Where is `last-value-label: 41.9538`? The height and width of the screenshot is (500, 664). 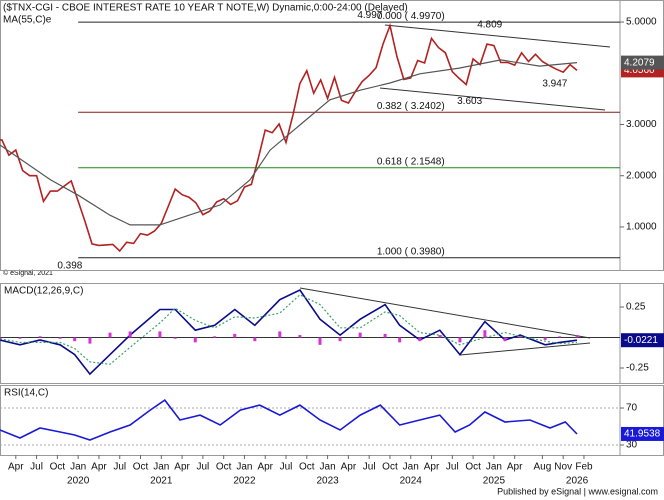
last-value-label: 41.9538 is located at coordinates (642, 434).